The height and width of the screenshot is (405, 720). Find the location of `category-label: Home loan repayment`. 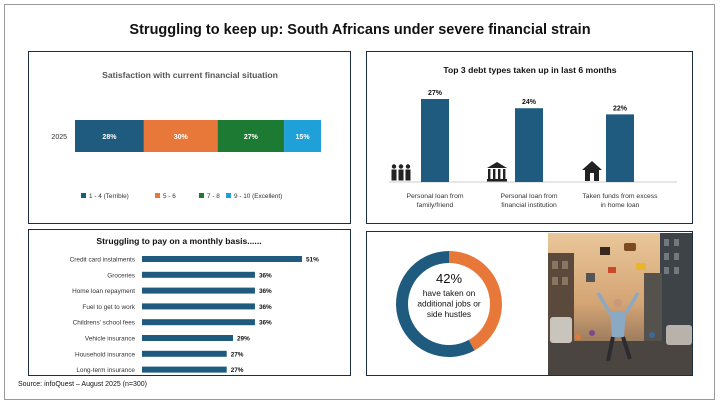

category-label: Home loan repayment is located at coordinates (103, 291).